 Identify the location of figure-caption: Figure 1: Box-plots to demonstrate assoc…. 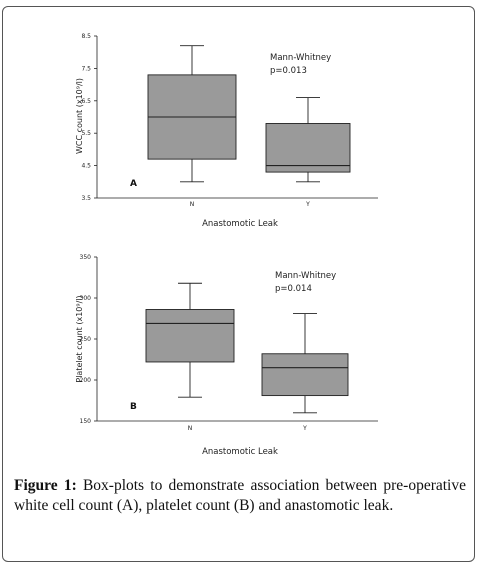
(240, 496).